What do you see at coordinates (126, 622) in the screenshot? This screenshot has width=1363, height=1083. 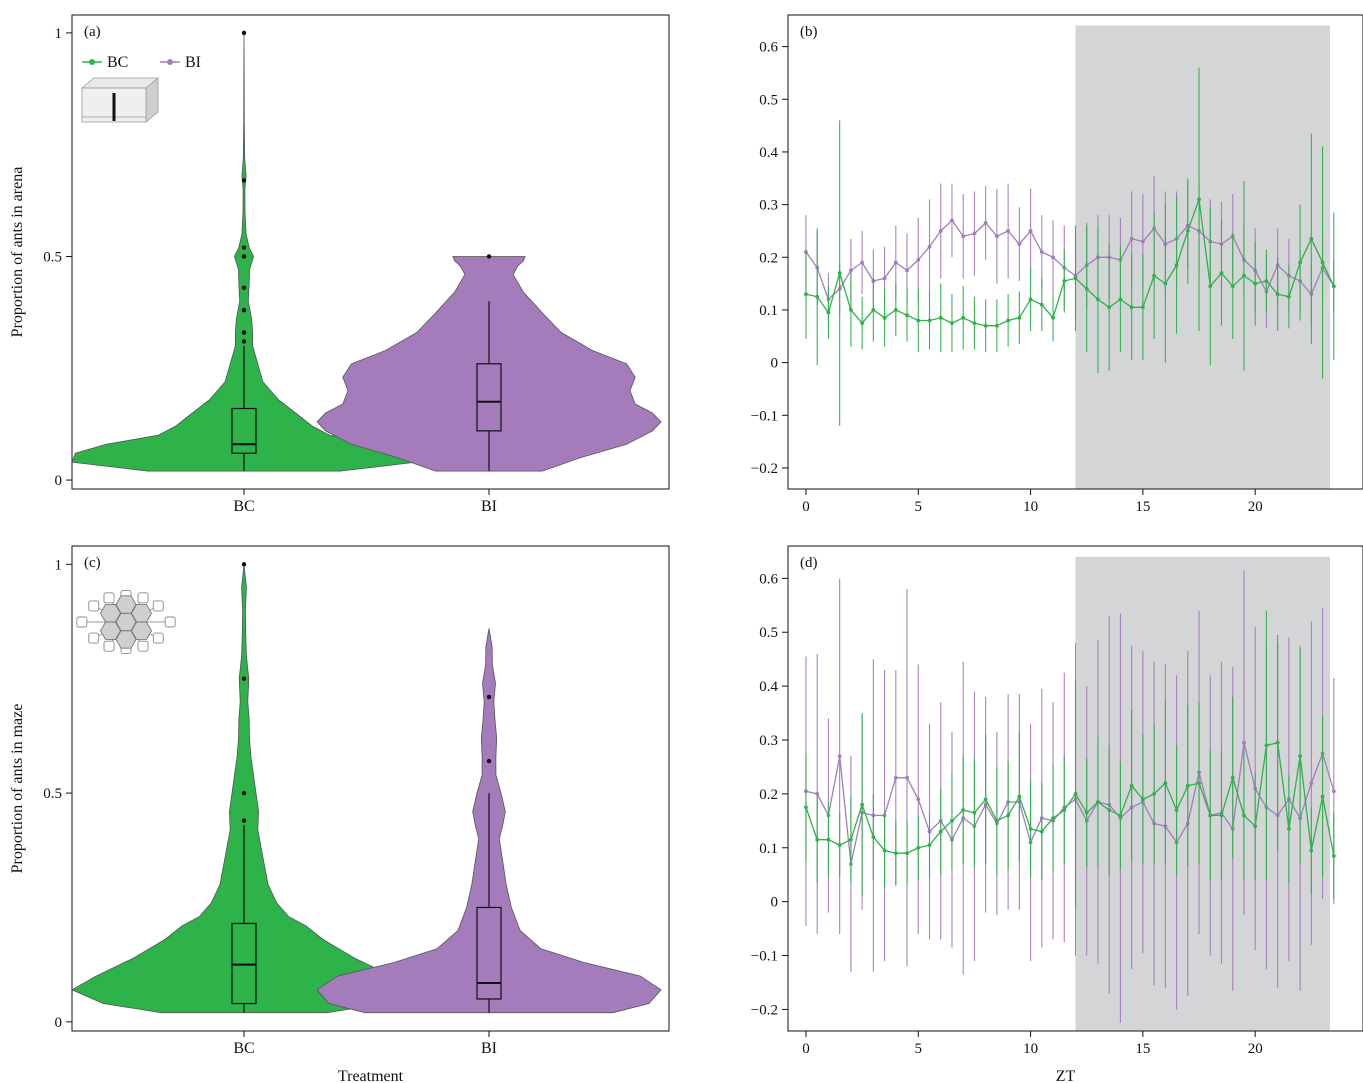 I see `hexagon-maze-icon` at bounding box center [126, 622].